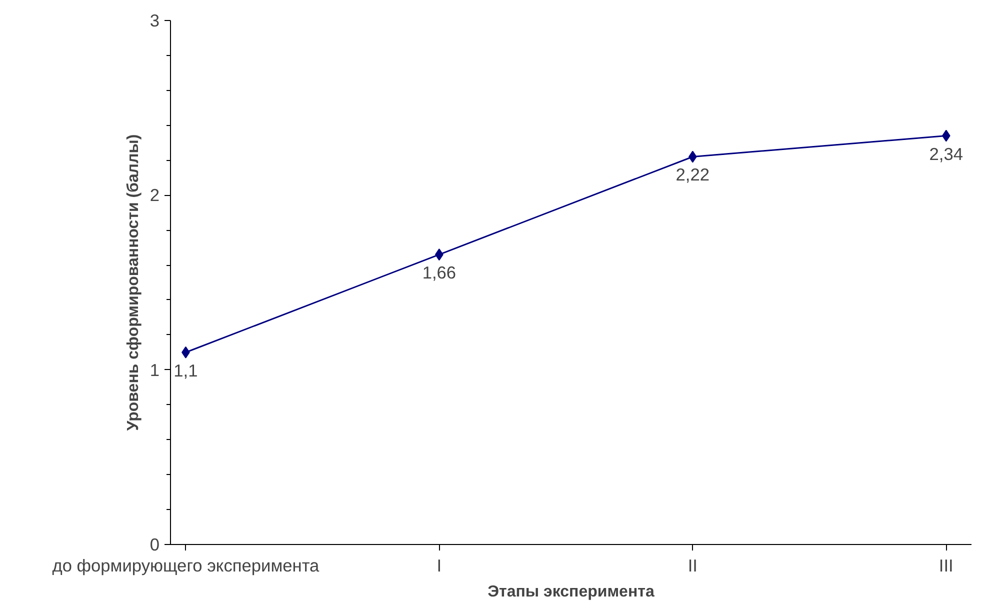 The width and height of the screenshot is (991, 603). What do you see at coordinates (946, 136) in the screenshot?
I see `point` at bounding box center [946, 136].